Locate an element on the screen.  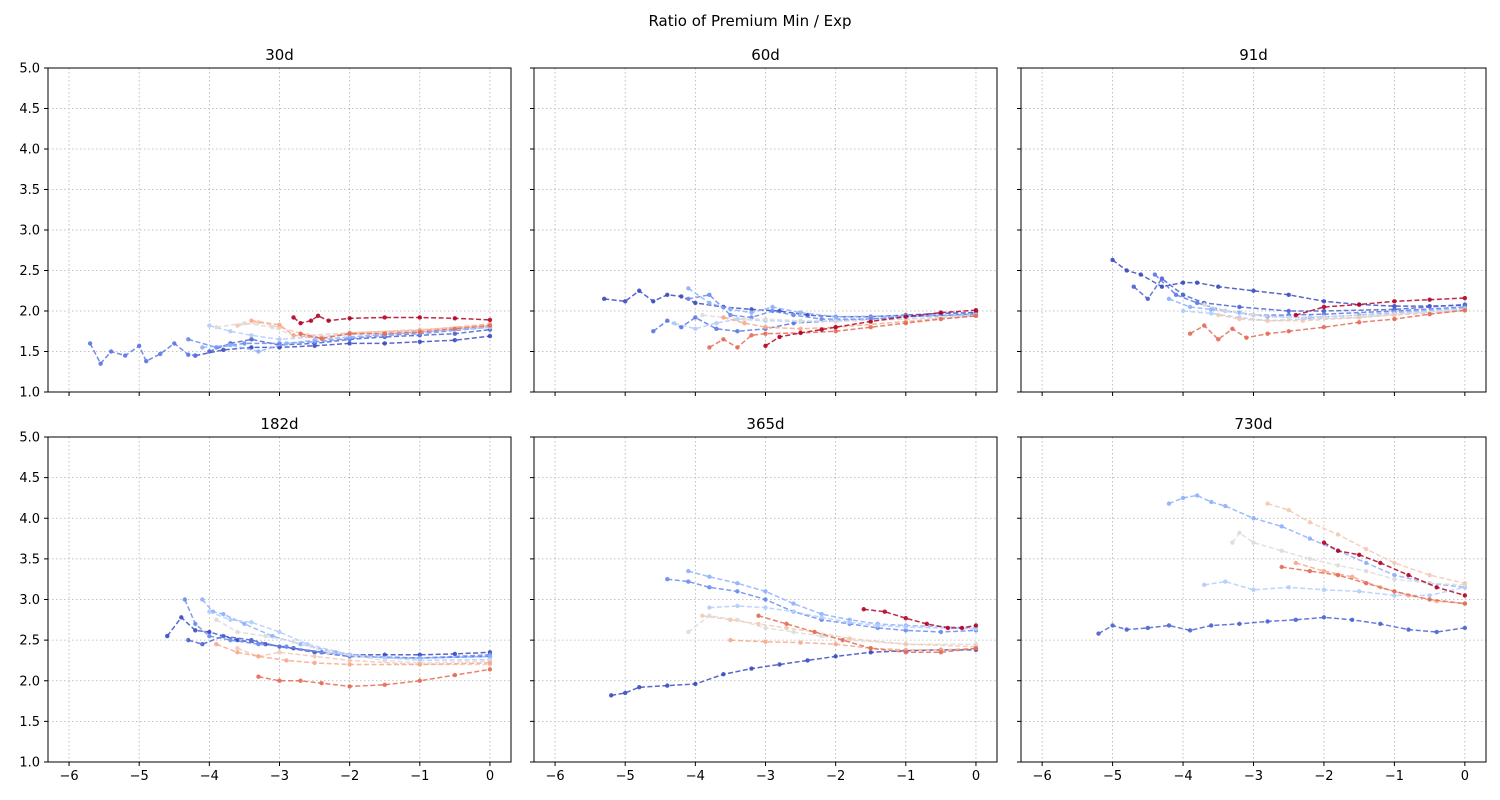
y-tick-label: 1.0 is located at coordinates (29, 763).